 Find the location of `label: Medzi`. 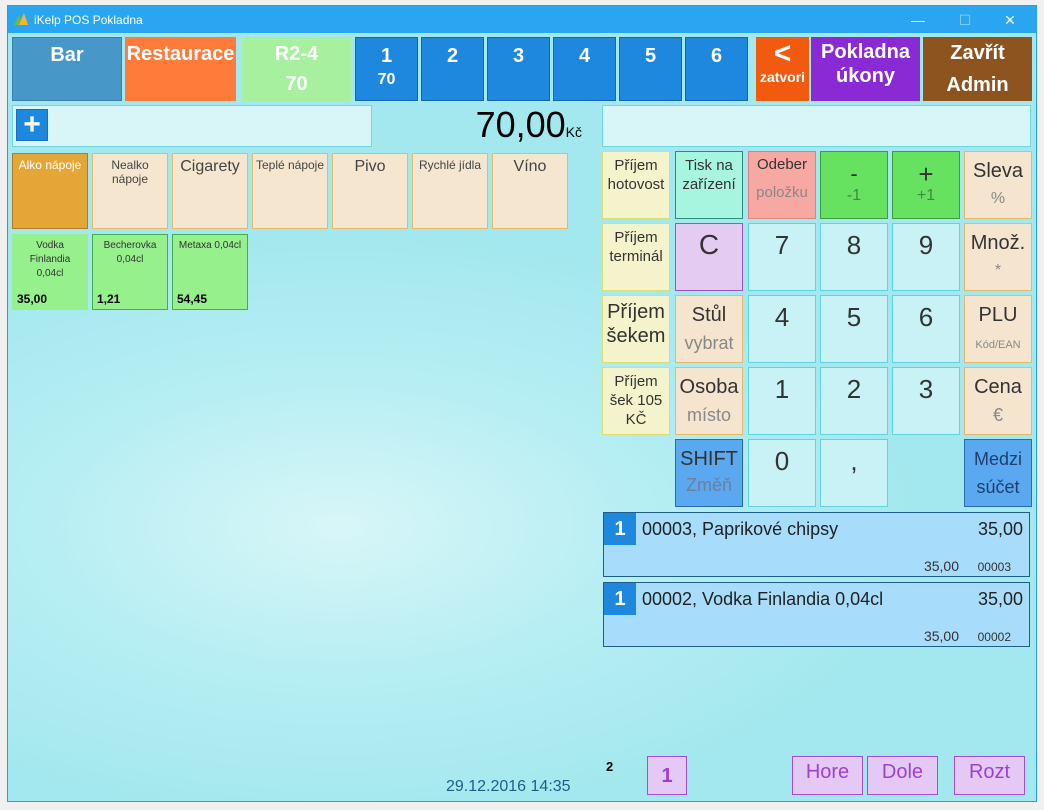

label: Medzi is located at coordinates (997, 459).